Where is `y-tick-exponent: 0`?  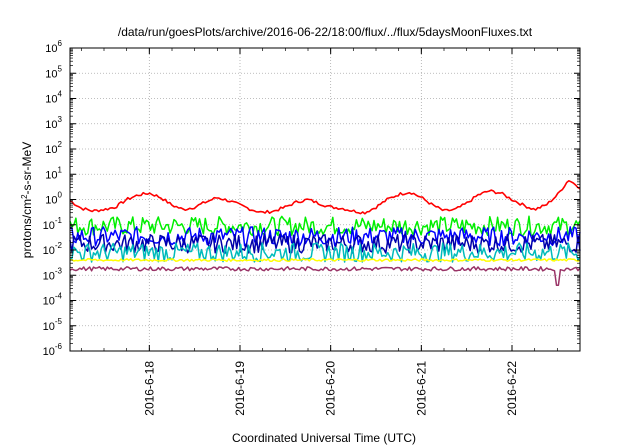 y-tick-exponent: 0 is located at coordinates (60, 195).